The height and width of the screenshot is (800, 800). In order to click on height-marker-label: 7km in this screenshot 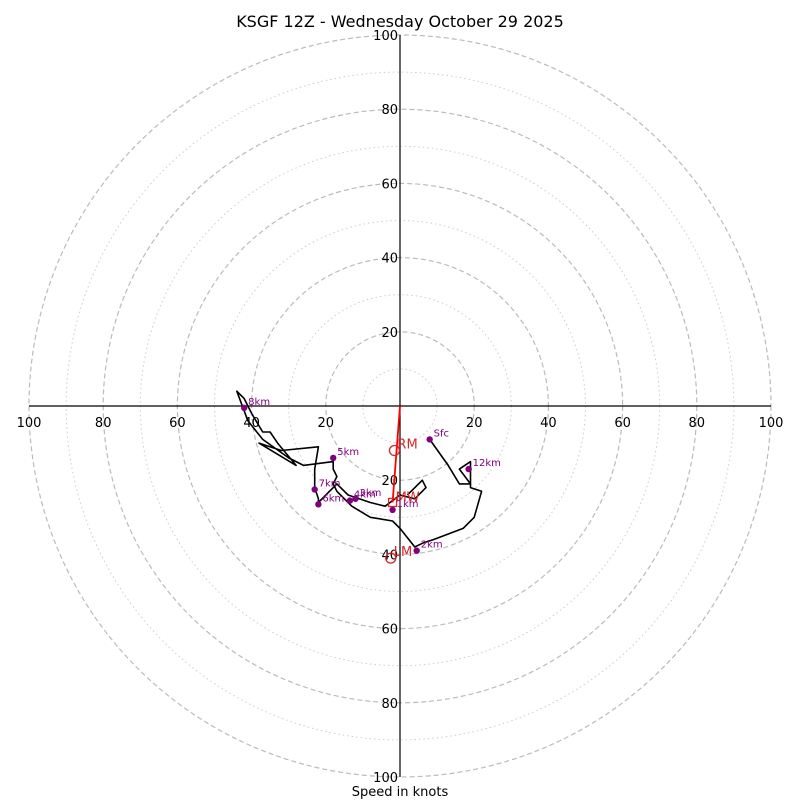, I will do `click(330, 483)`.